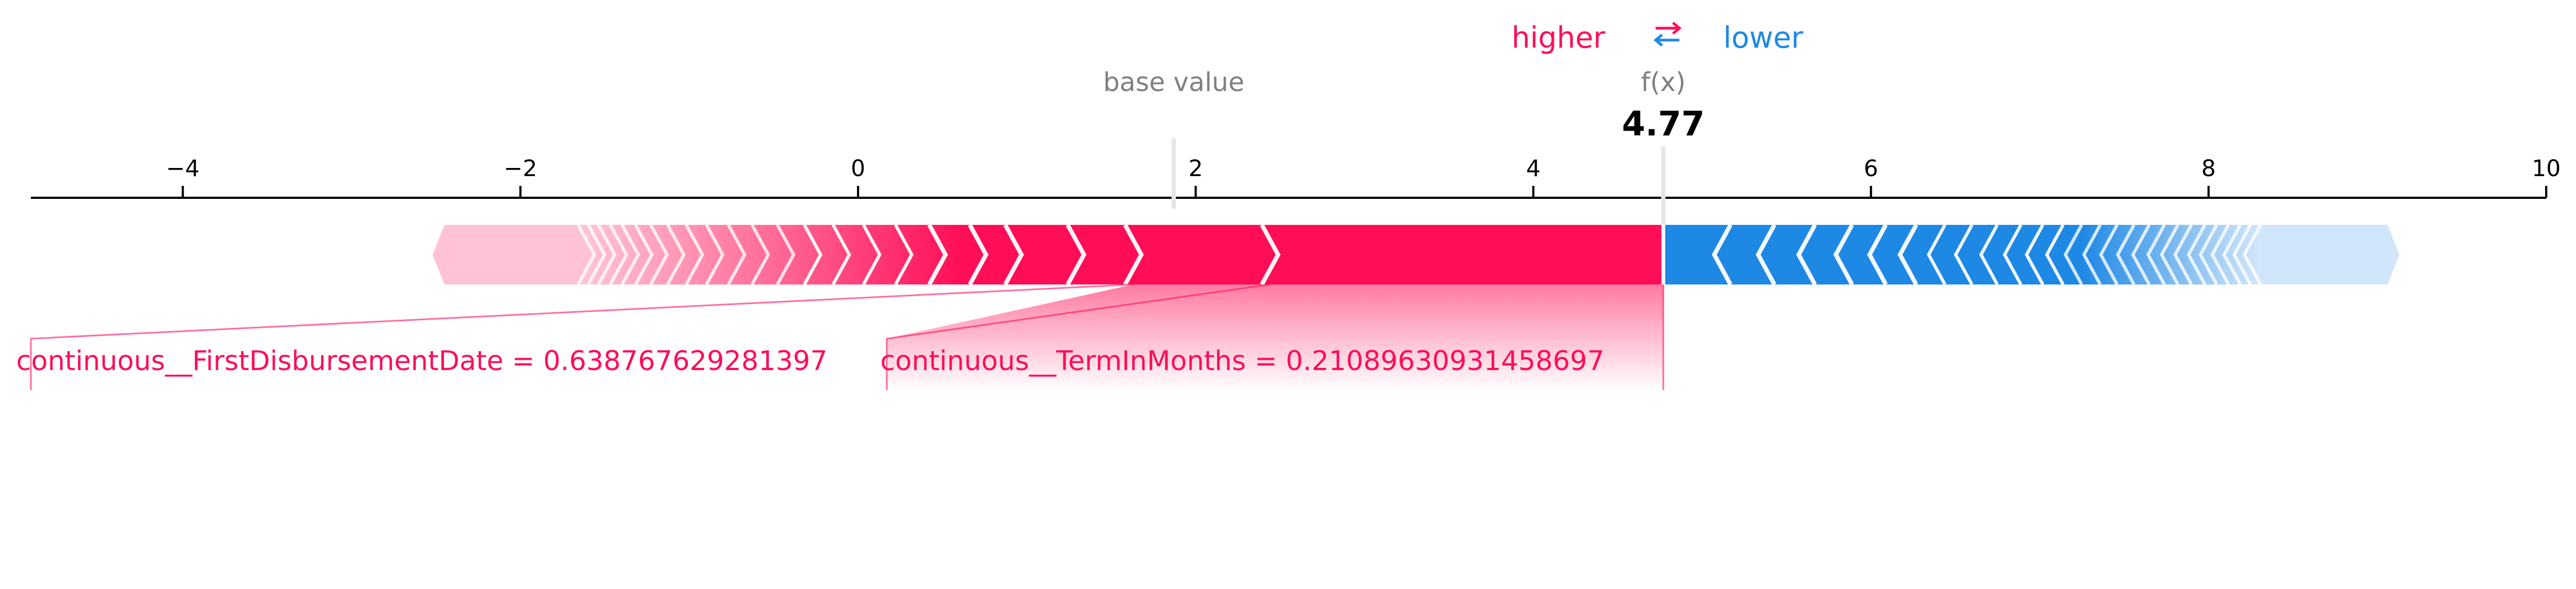 The width and height of the screenshot is (2576, 589). Describe the element at coordinates (1533, 168) in the screenshot. I see `x-tick-label: 4` at that location.